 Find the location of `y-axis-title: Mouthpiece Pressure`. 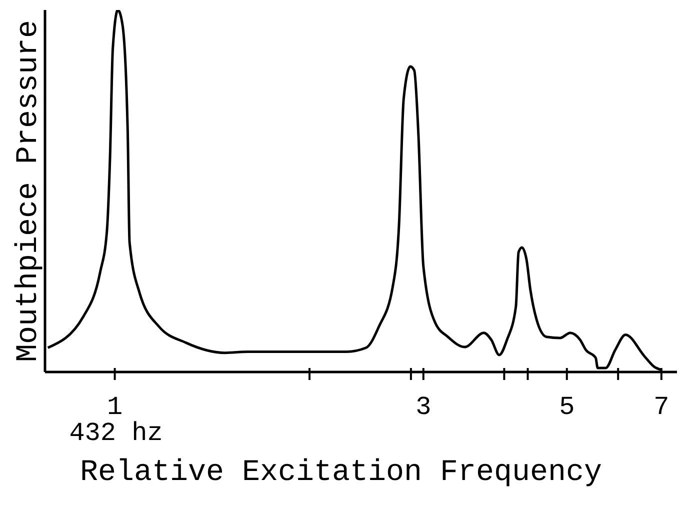

y-axis-title: Mouthpiece Pressure is located at coordinates (29, 191).